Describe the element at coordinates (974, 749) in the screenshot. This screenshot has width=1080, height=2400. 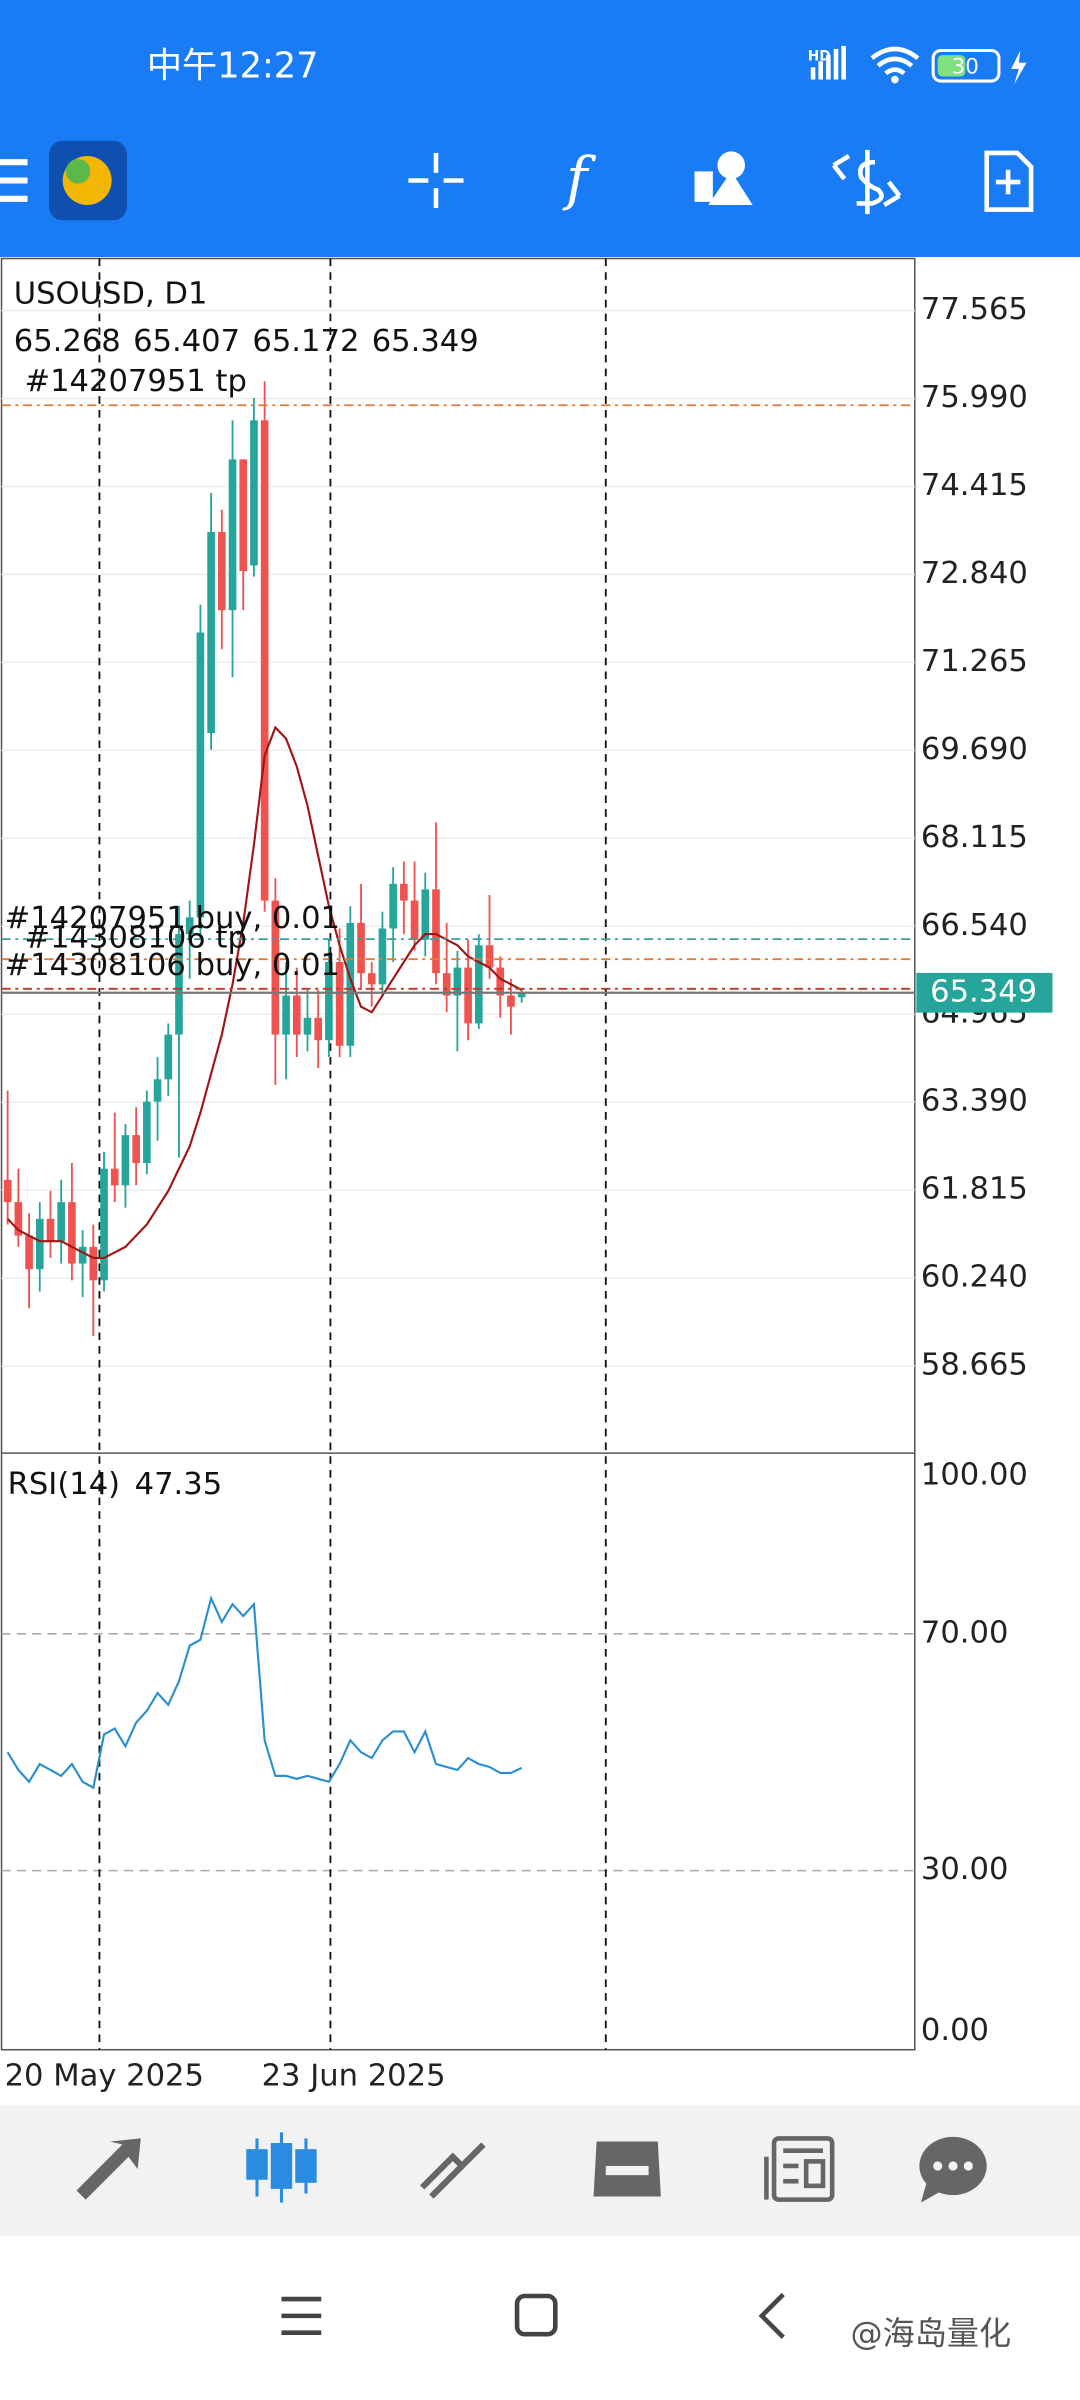
I see `y-tick-label: 69.690` at that location.